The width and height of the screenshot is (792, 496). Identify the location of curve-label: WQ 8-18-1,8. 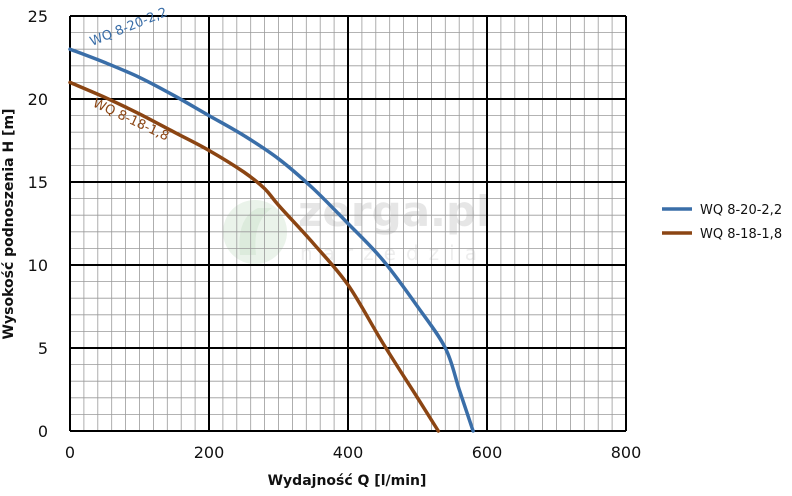
(130, 120).